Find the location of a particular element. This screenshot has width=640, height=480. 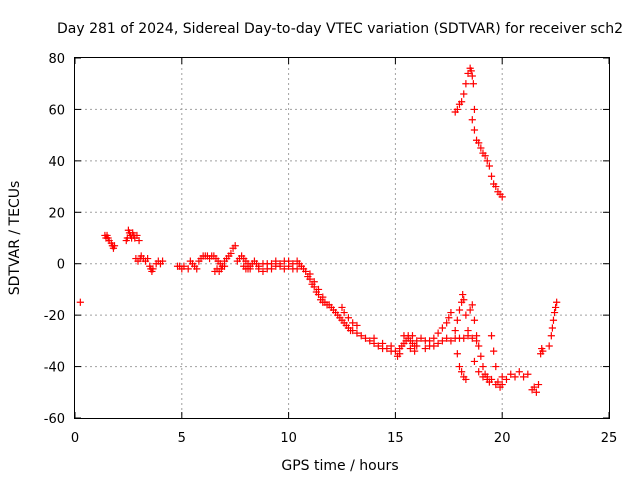

y-tick-label: -60 is located at coordinates (54, 419).